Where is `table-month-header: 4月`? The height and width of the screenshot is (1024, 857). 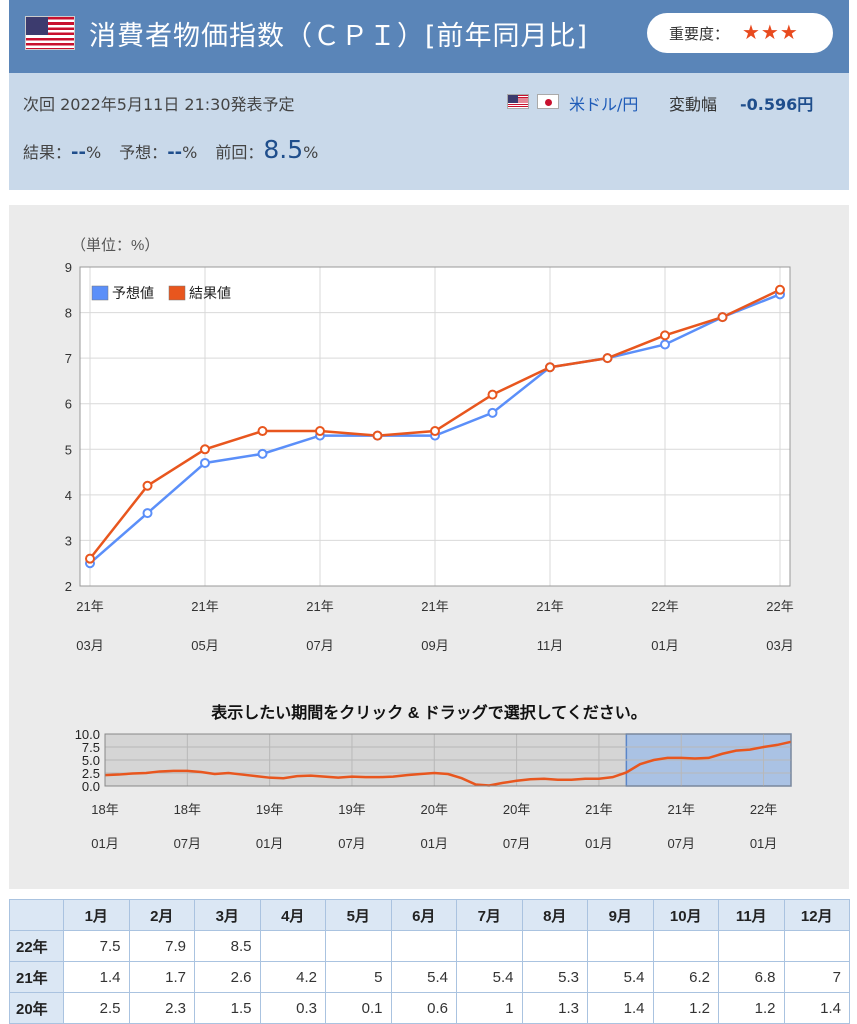
table-month-header: 4月 is located at coordinates (292, 915).